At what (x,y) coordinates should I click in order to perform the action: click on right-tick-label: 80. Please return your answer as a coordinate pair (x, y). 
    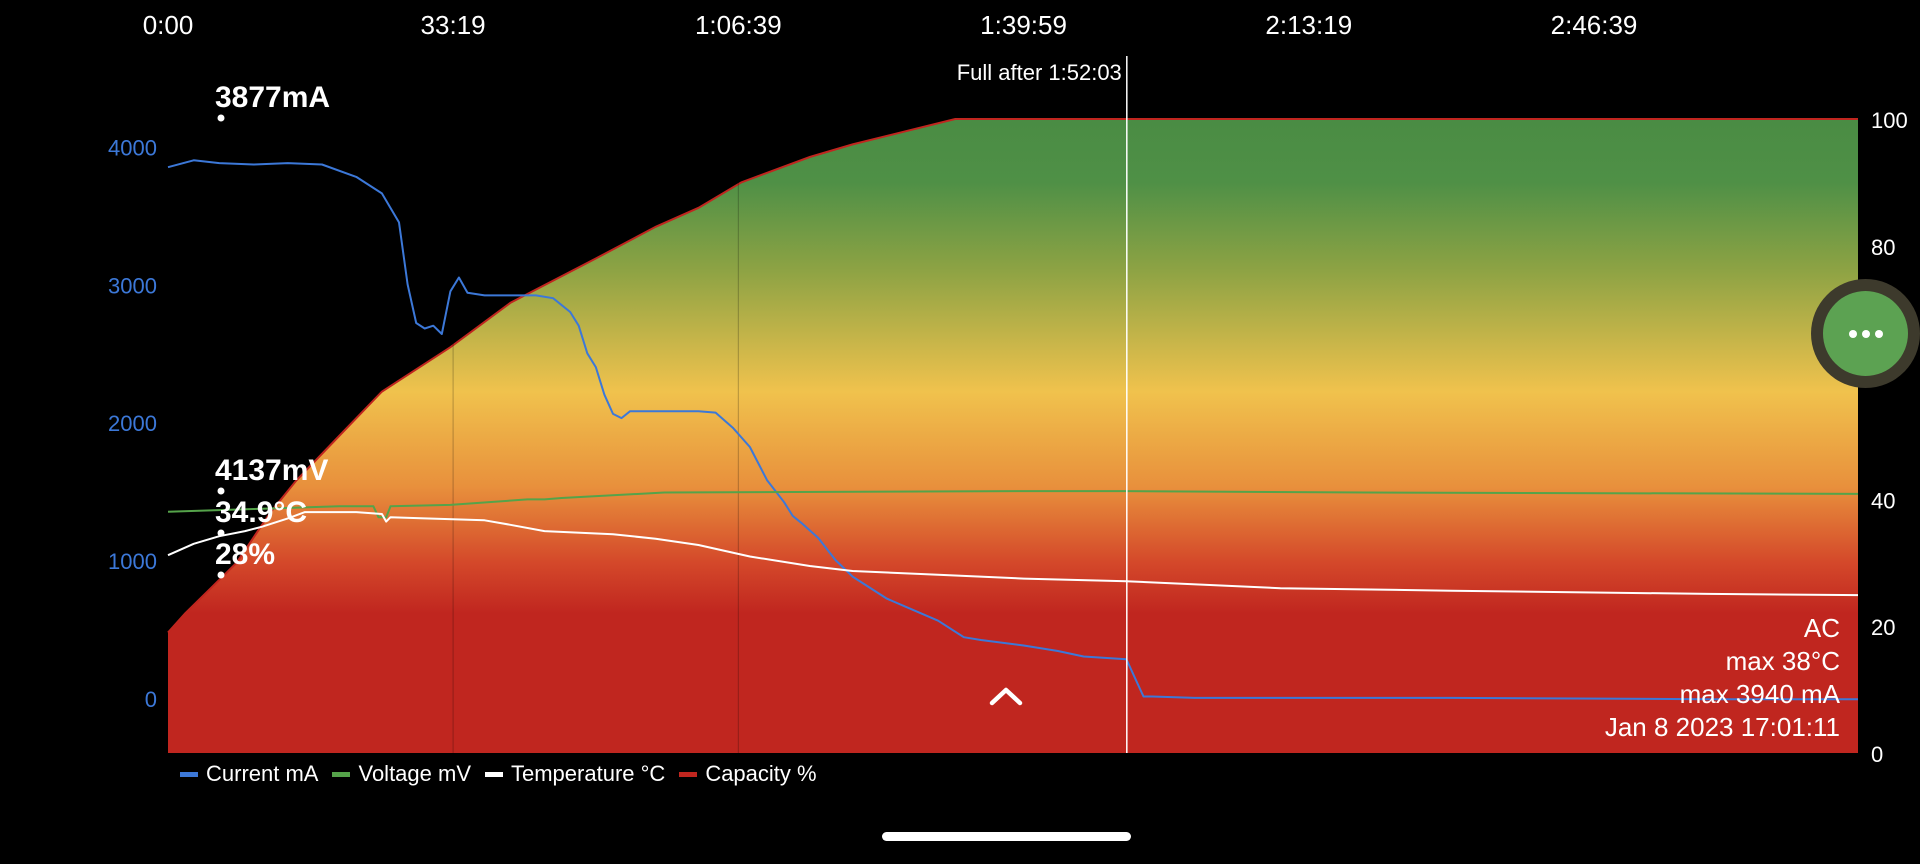
    Looking at the image, I should click on (1883, 247).